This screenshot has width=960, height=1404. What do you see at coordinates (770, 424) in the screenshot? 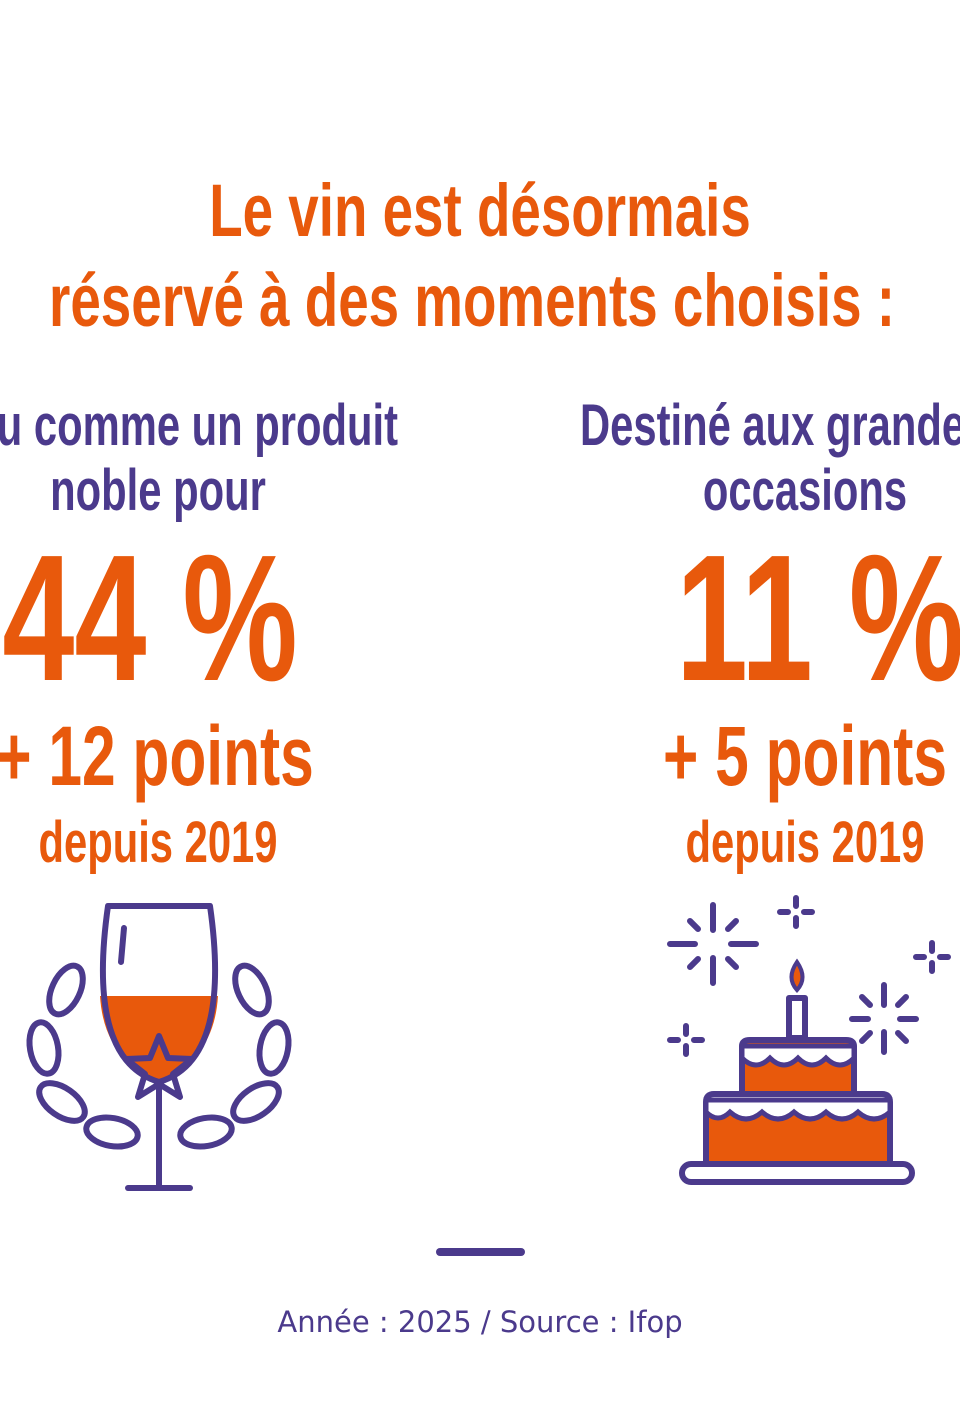
I see `label: Destiné aux grandes` at bounding box center [770, 424].